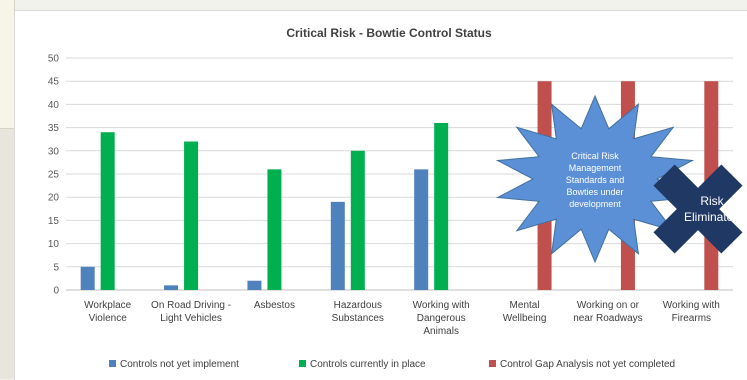 The height and width of the screenshot is (380, 747). Describe the element at coordinates (587, 364) in the screenshot. I see `legend-label: Control Gap Analysis not yet completed` at that location.